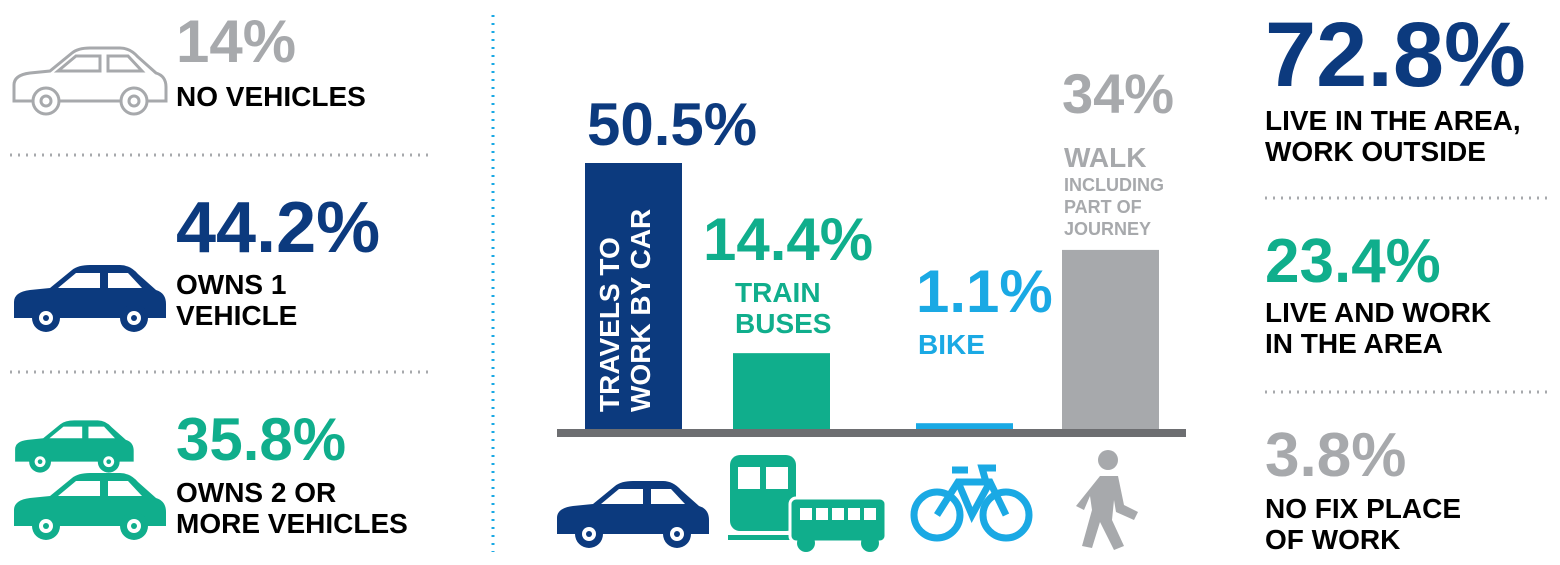  Describe the element at coordinates (1353, 261) in the screenshot. I see `stat-value: 23.4%` at that location.